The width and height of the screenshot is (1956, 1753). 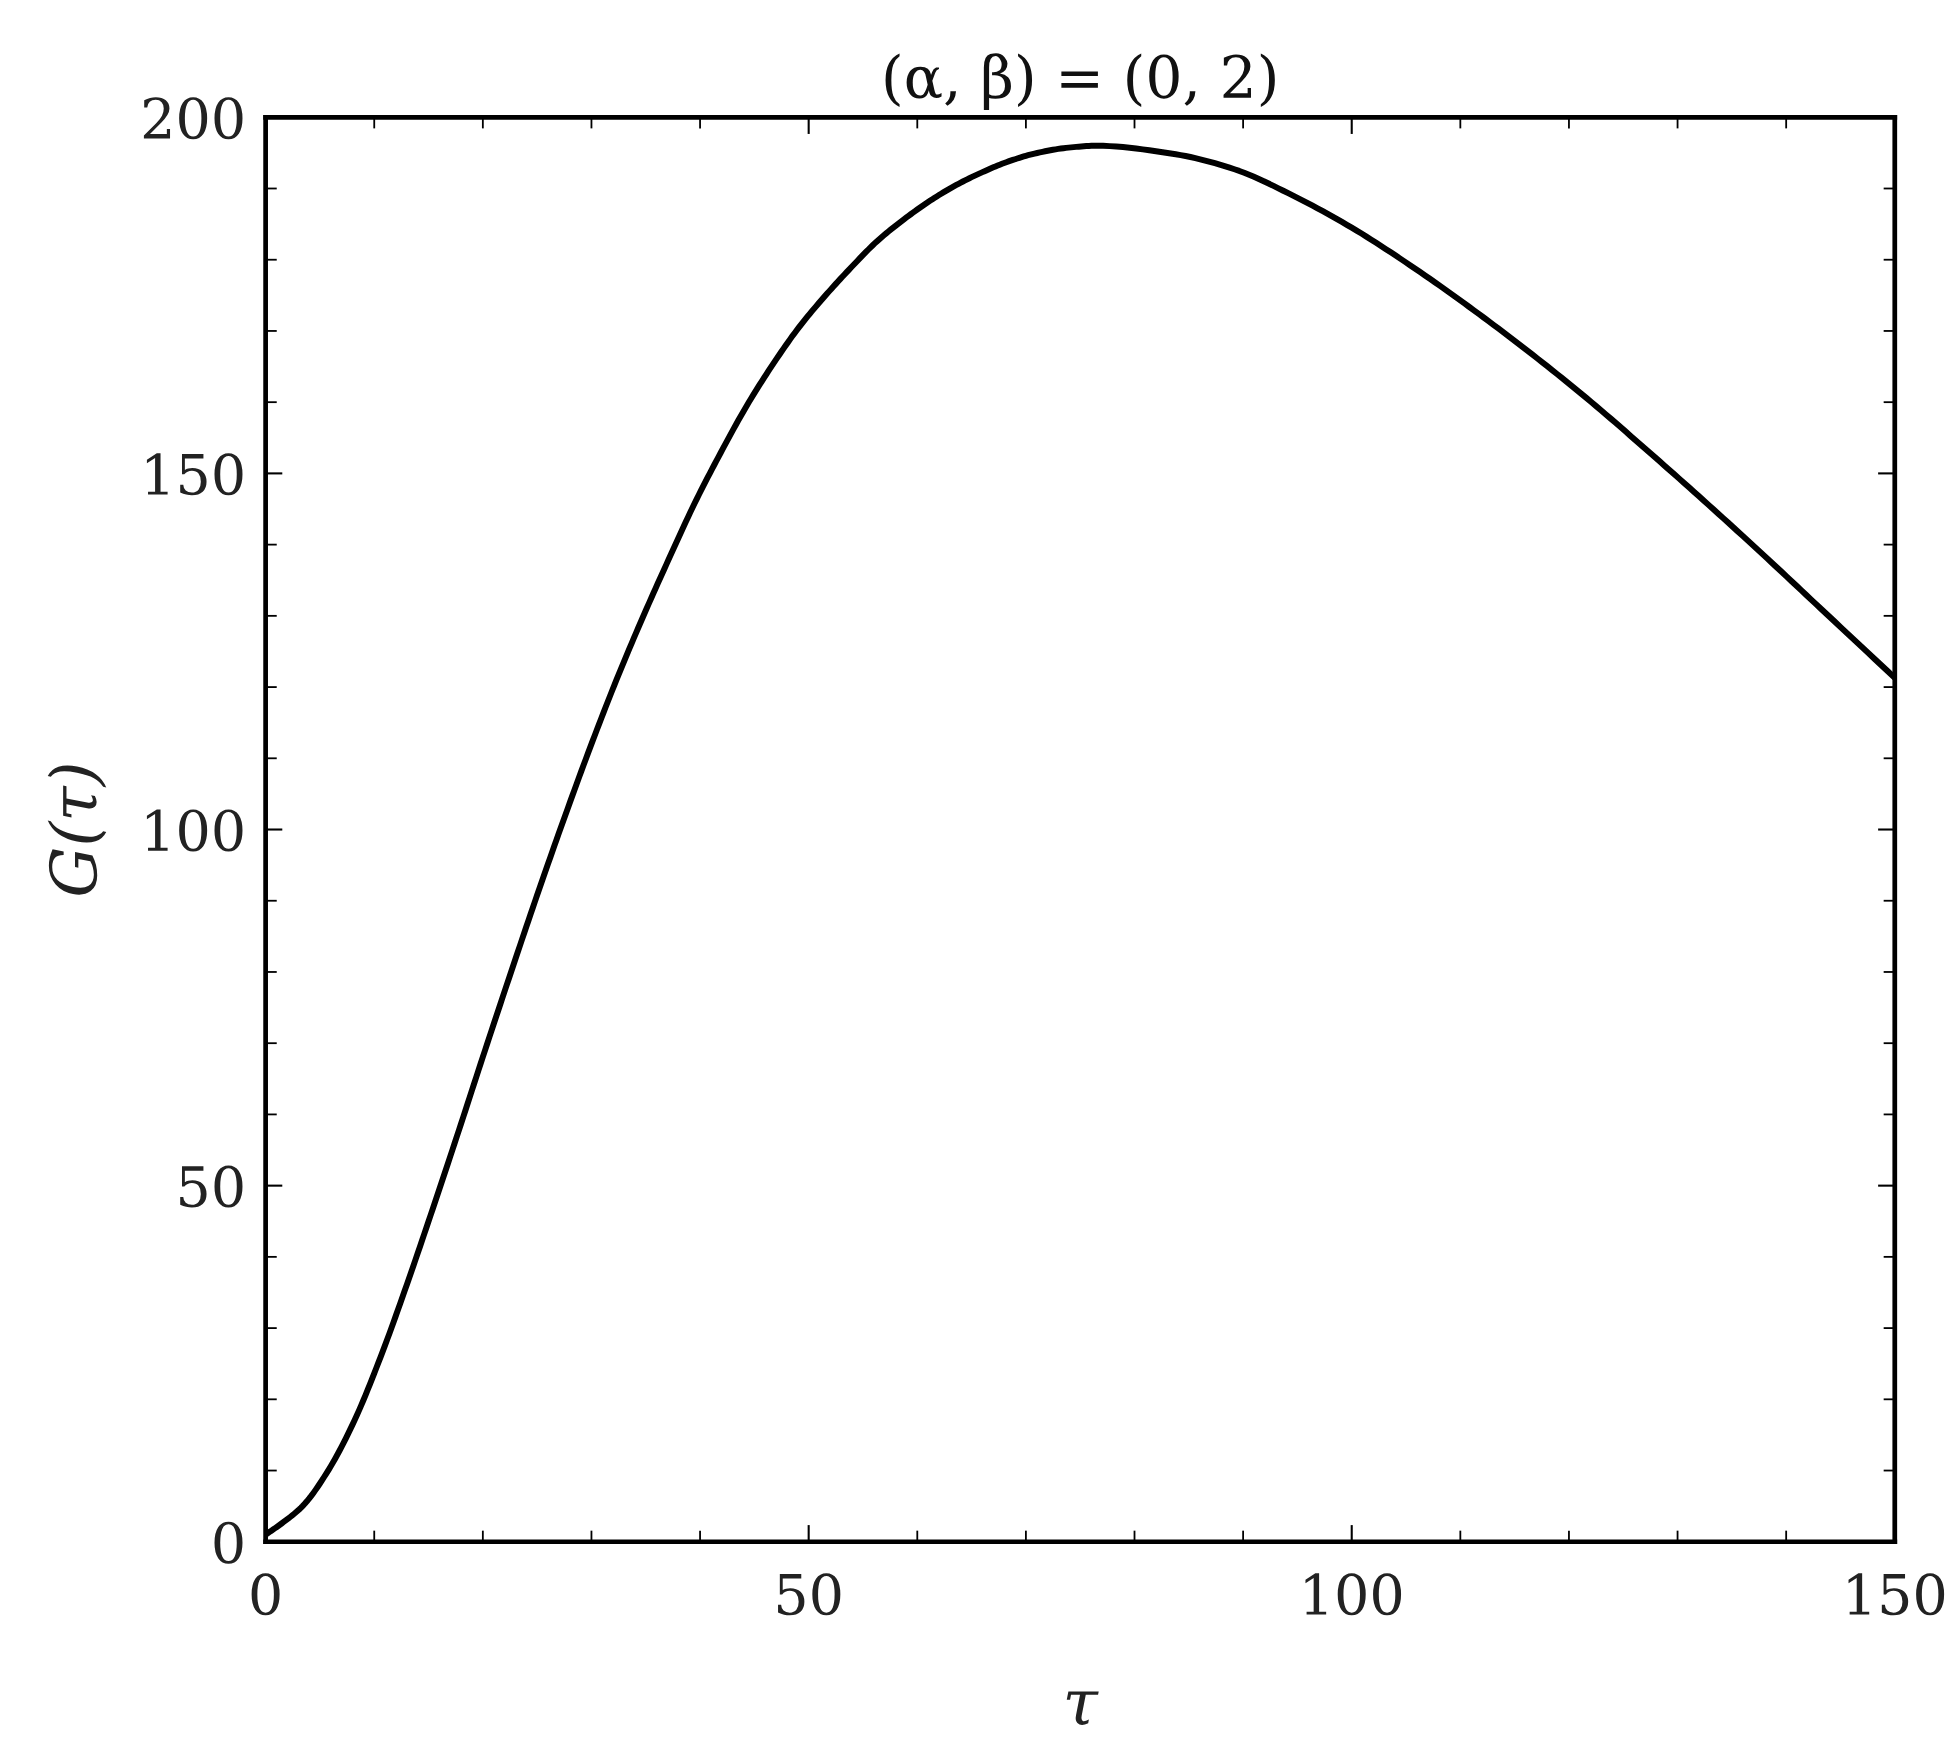 What do you see at coordinates (228, 1542) in the screenshot?
I see `y-tick-label: 0` at bounding box center [228, 1542].